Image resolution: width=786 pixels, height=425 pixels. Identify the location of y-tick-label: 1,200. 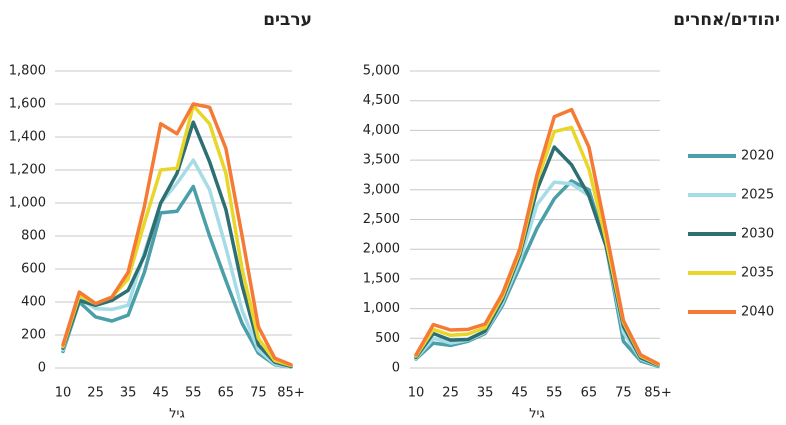
(27, 170).